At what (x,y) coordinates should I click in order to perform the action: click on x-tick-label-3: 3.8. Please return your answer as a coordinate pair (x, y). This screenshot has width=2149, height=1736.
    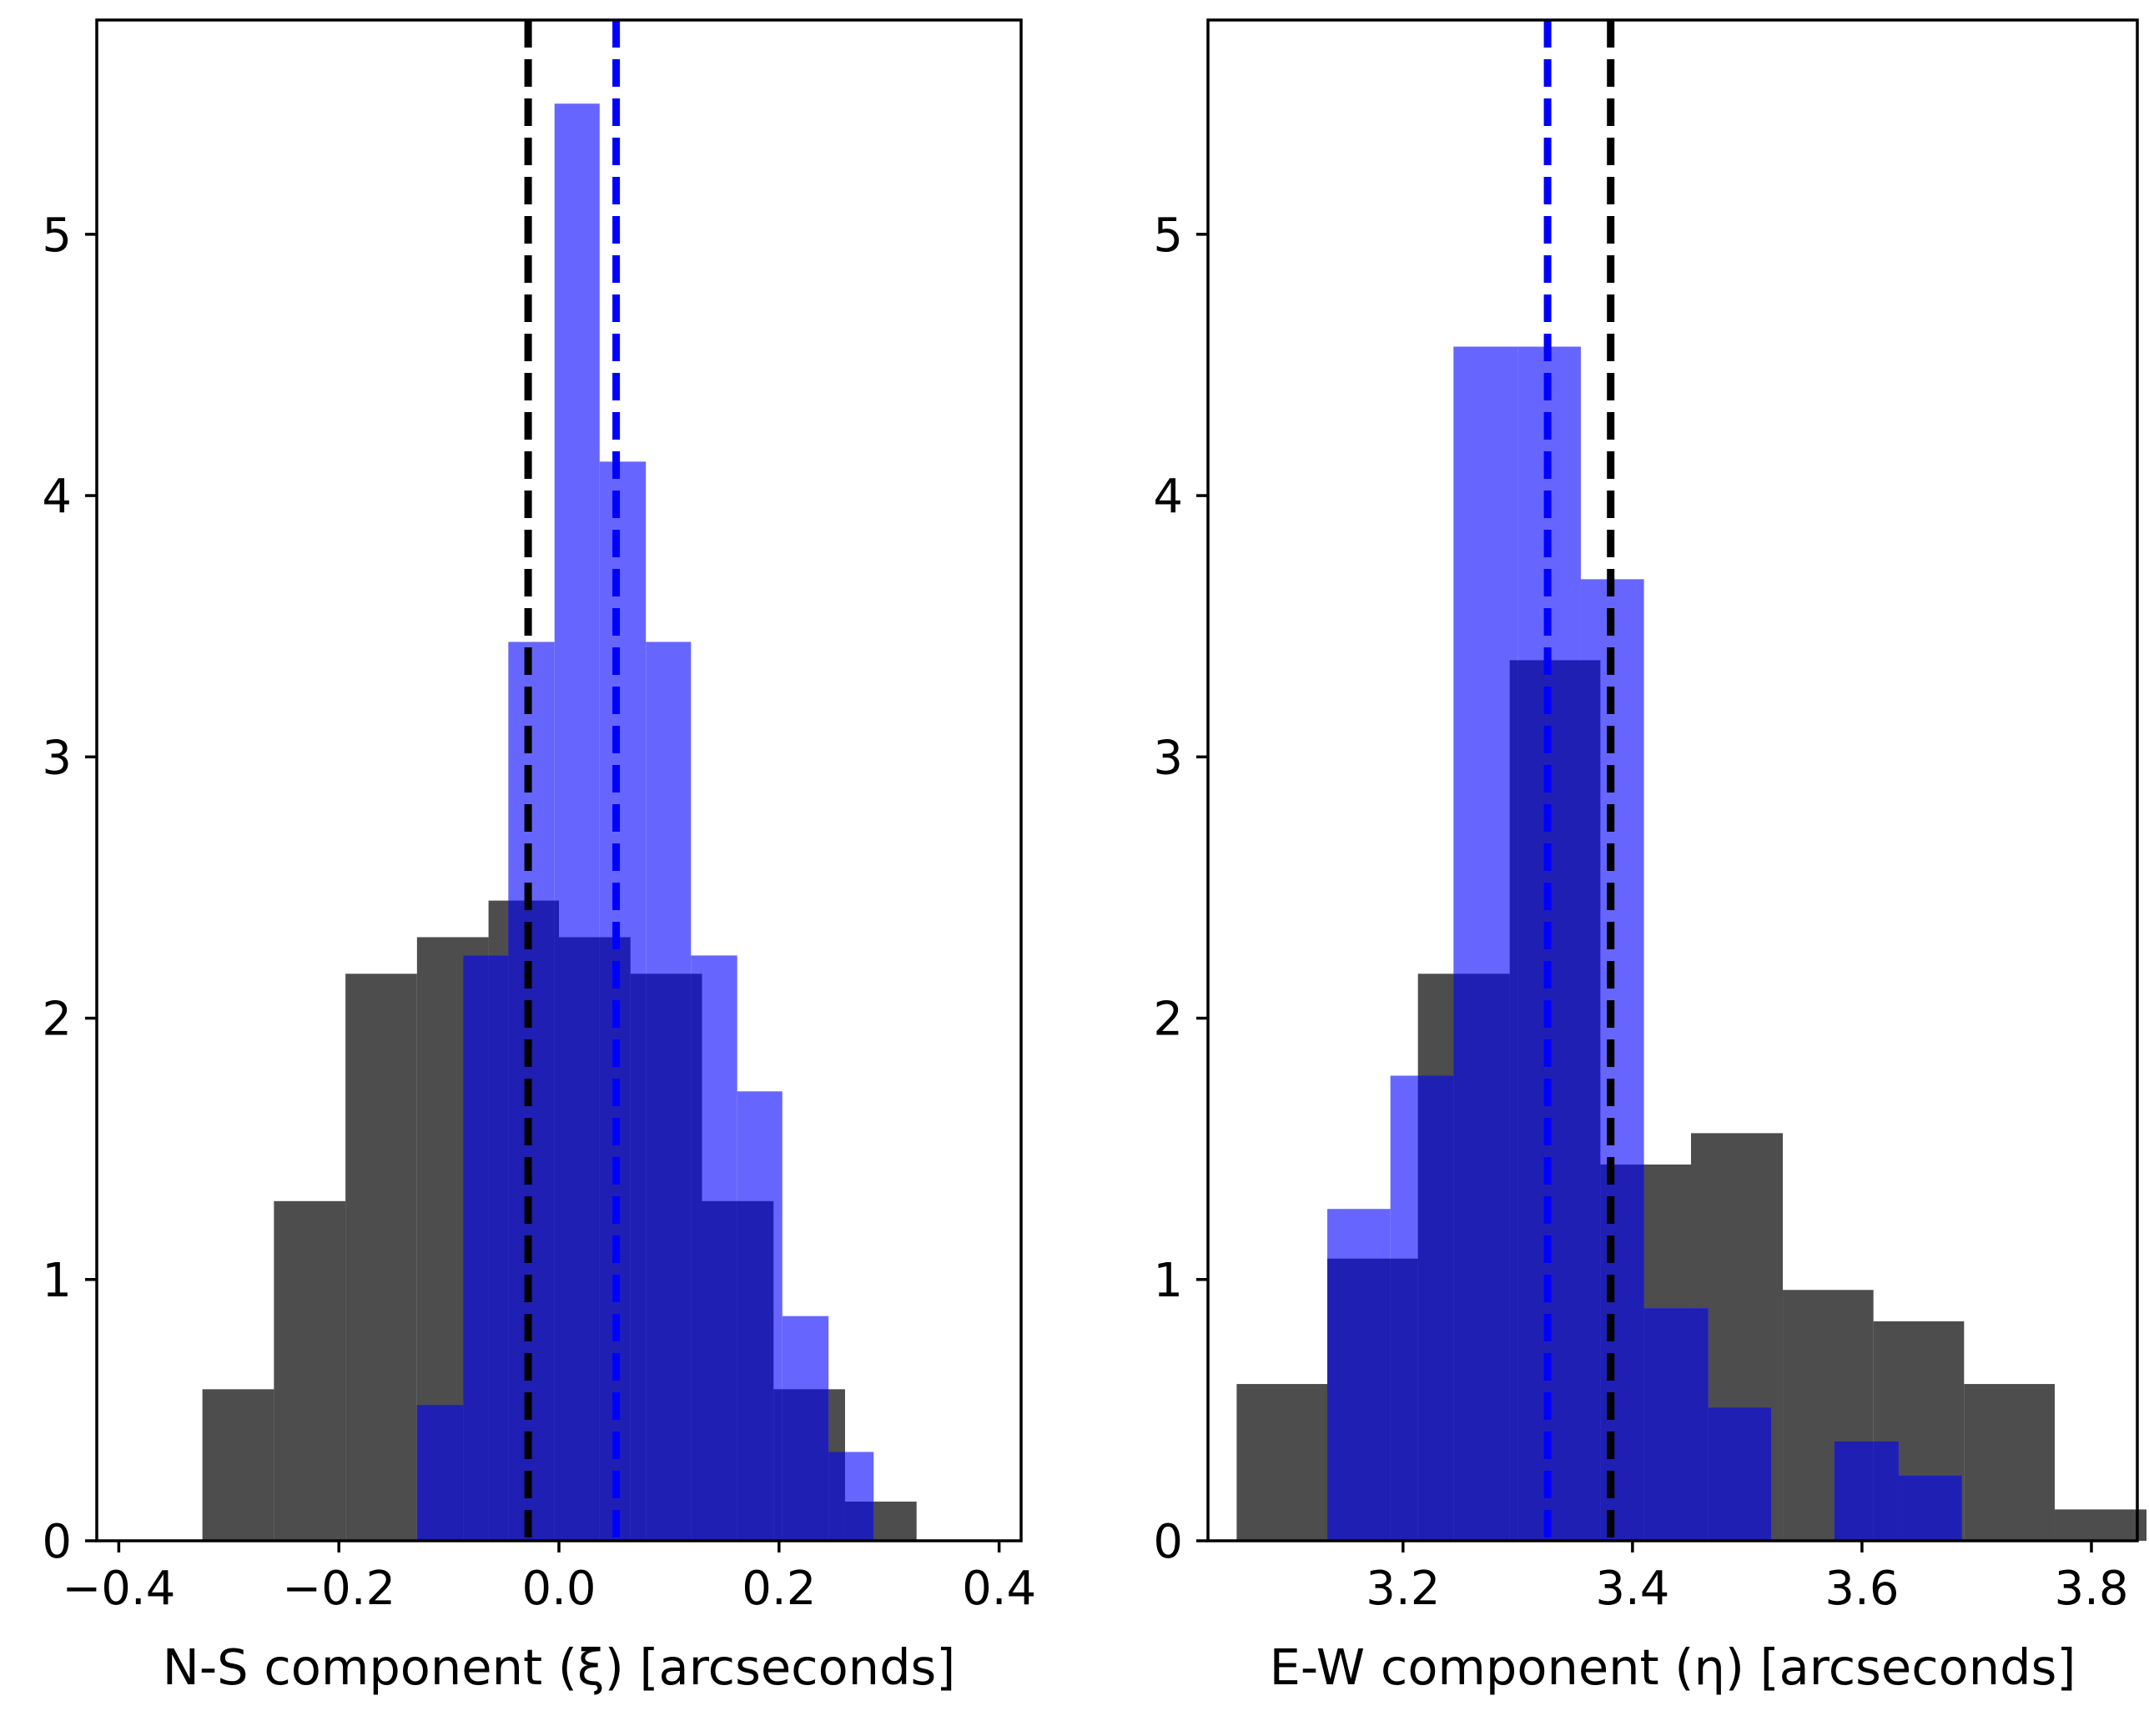
    Looking at the image, I should click on (2091, 1589).